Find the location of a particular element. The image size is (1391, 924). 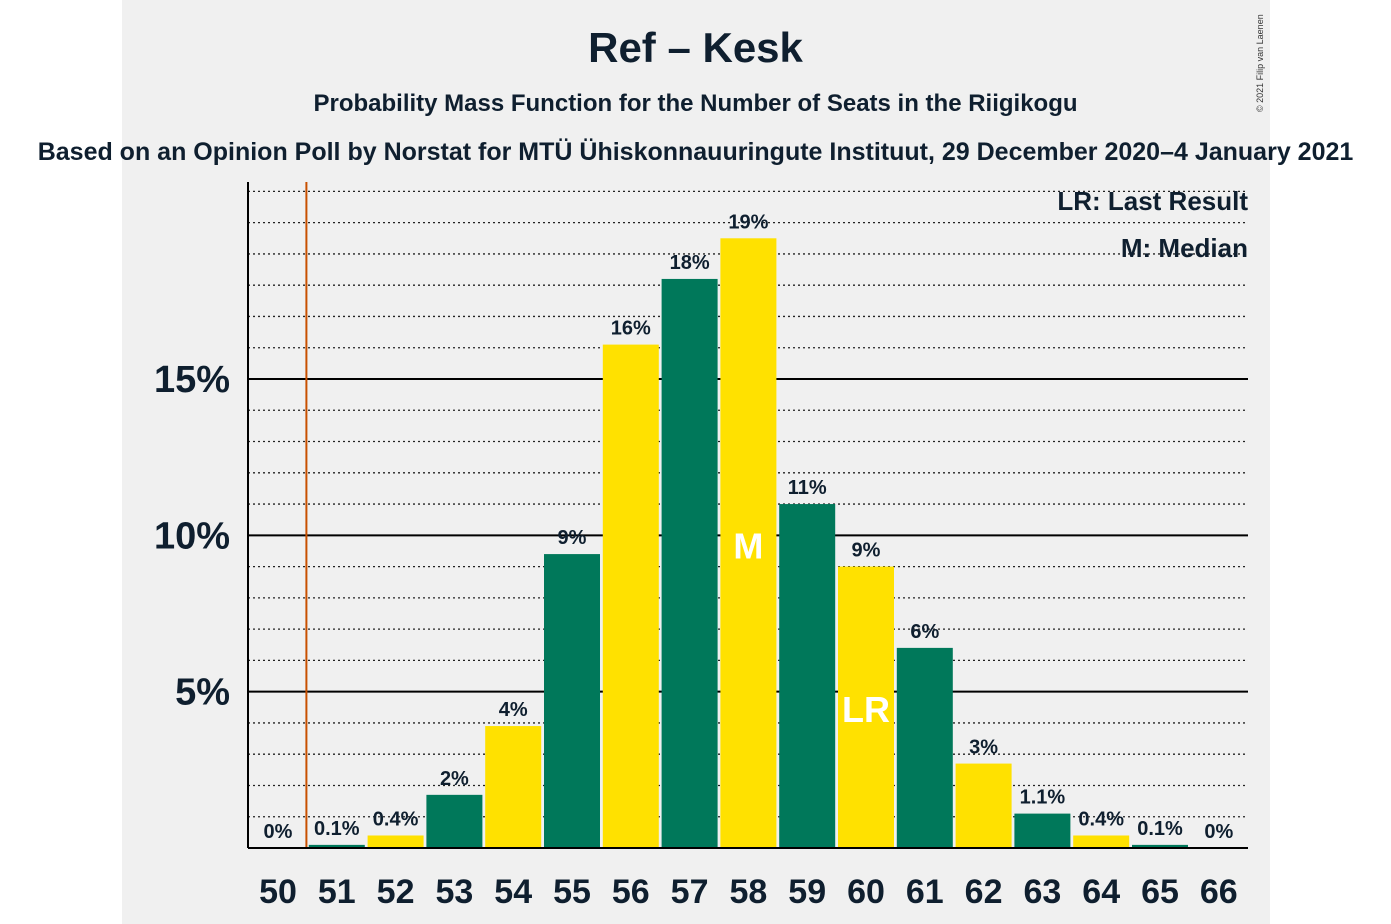

x-tick-label: 51 is located at coordinates (337, 892).